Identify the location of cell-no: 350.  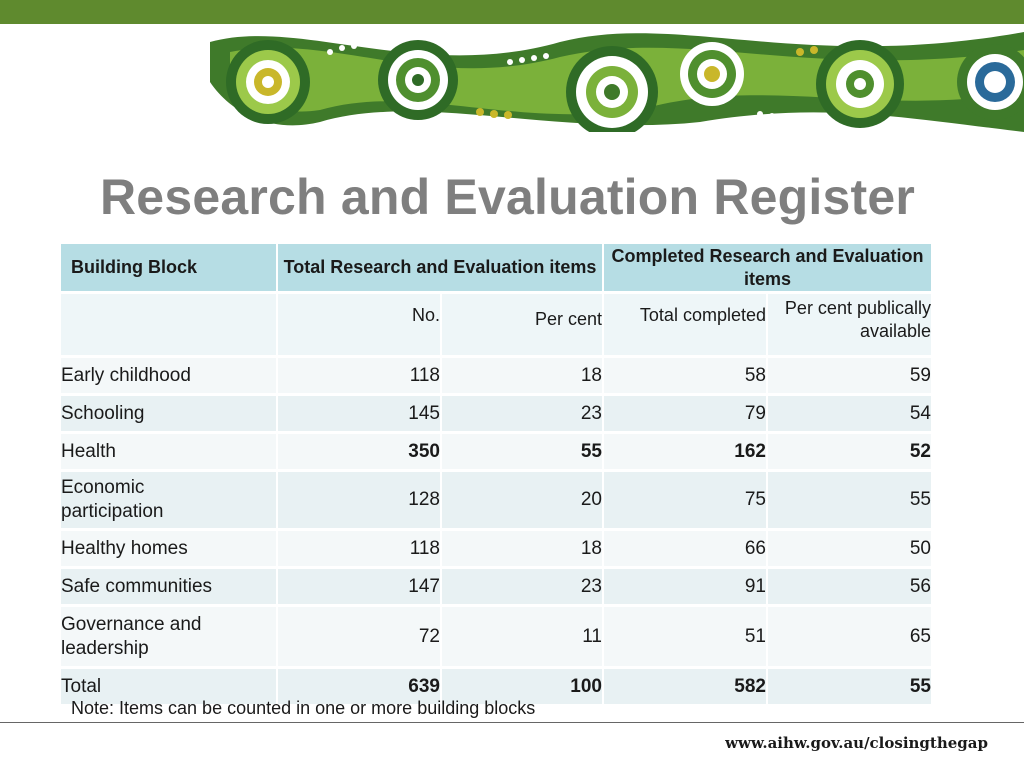
(358, 453).